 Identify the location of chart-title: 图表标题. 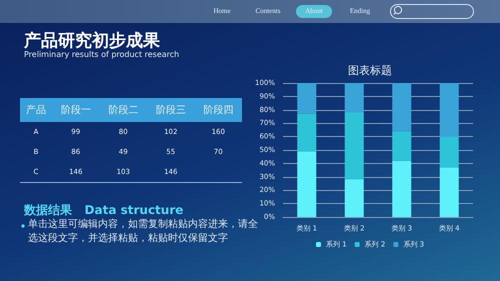
(370, 70).